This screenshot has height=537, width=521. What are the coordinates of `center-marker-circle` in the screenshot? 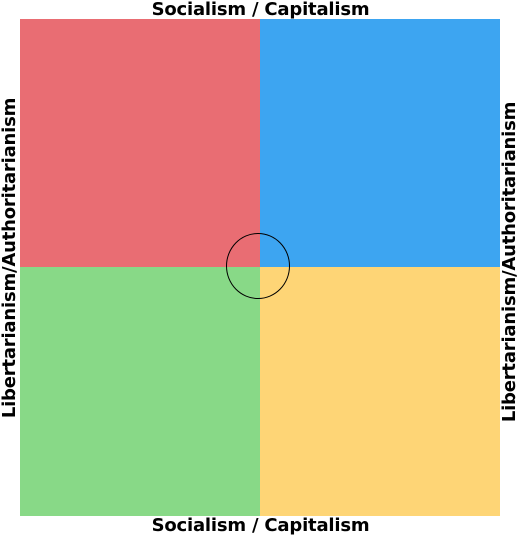 It's located at (258, 266).